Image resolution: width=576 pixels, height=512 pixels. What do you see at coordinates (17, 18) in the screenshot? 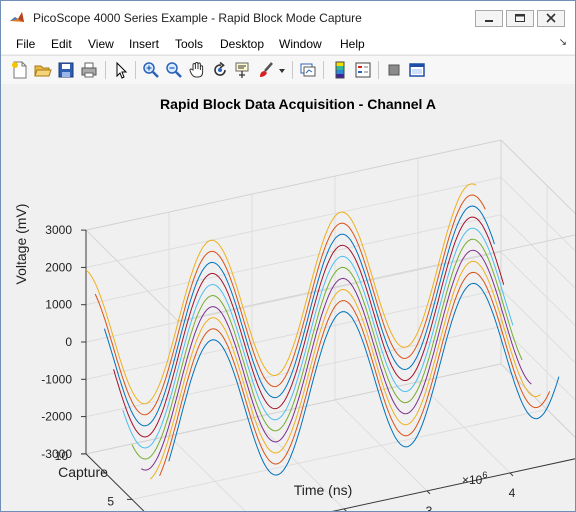
I see `matlab-logo-icon` at bounding box center [17, 18].